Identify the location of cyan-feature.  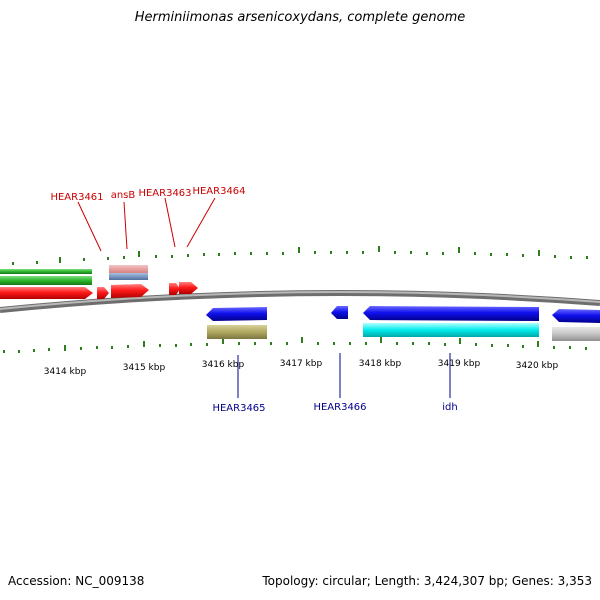
(451, 330).